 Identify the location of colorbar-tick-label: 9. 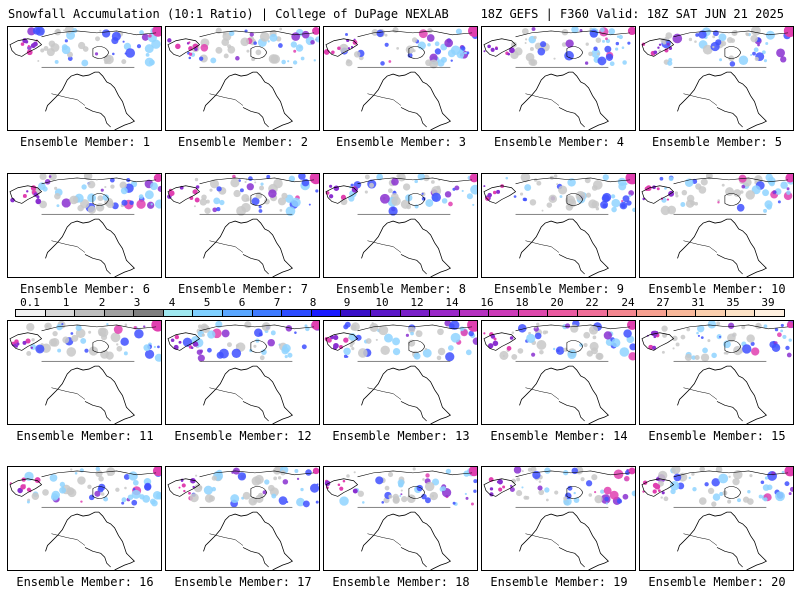
(347, 302).